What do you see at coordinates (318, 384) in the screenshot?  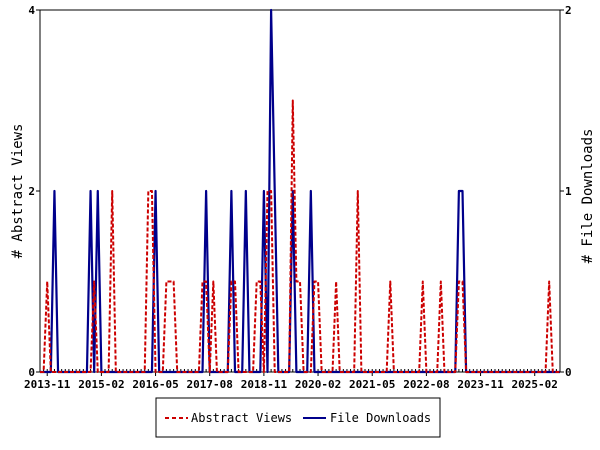 I see `x-tick-label: 2020-02` at bounding box center [318, 384].